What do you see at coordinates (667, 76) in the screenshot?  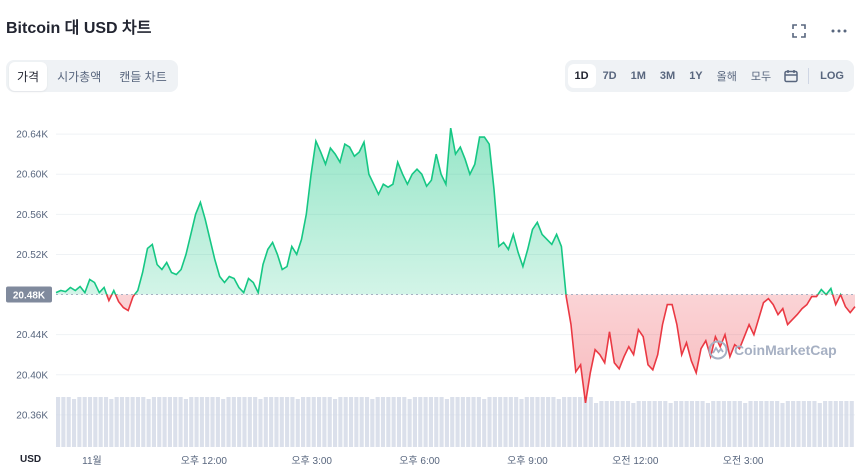 I see `range-3m: 3M` at bounding box center [667, 76].